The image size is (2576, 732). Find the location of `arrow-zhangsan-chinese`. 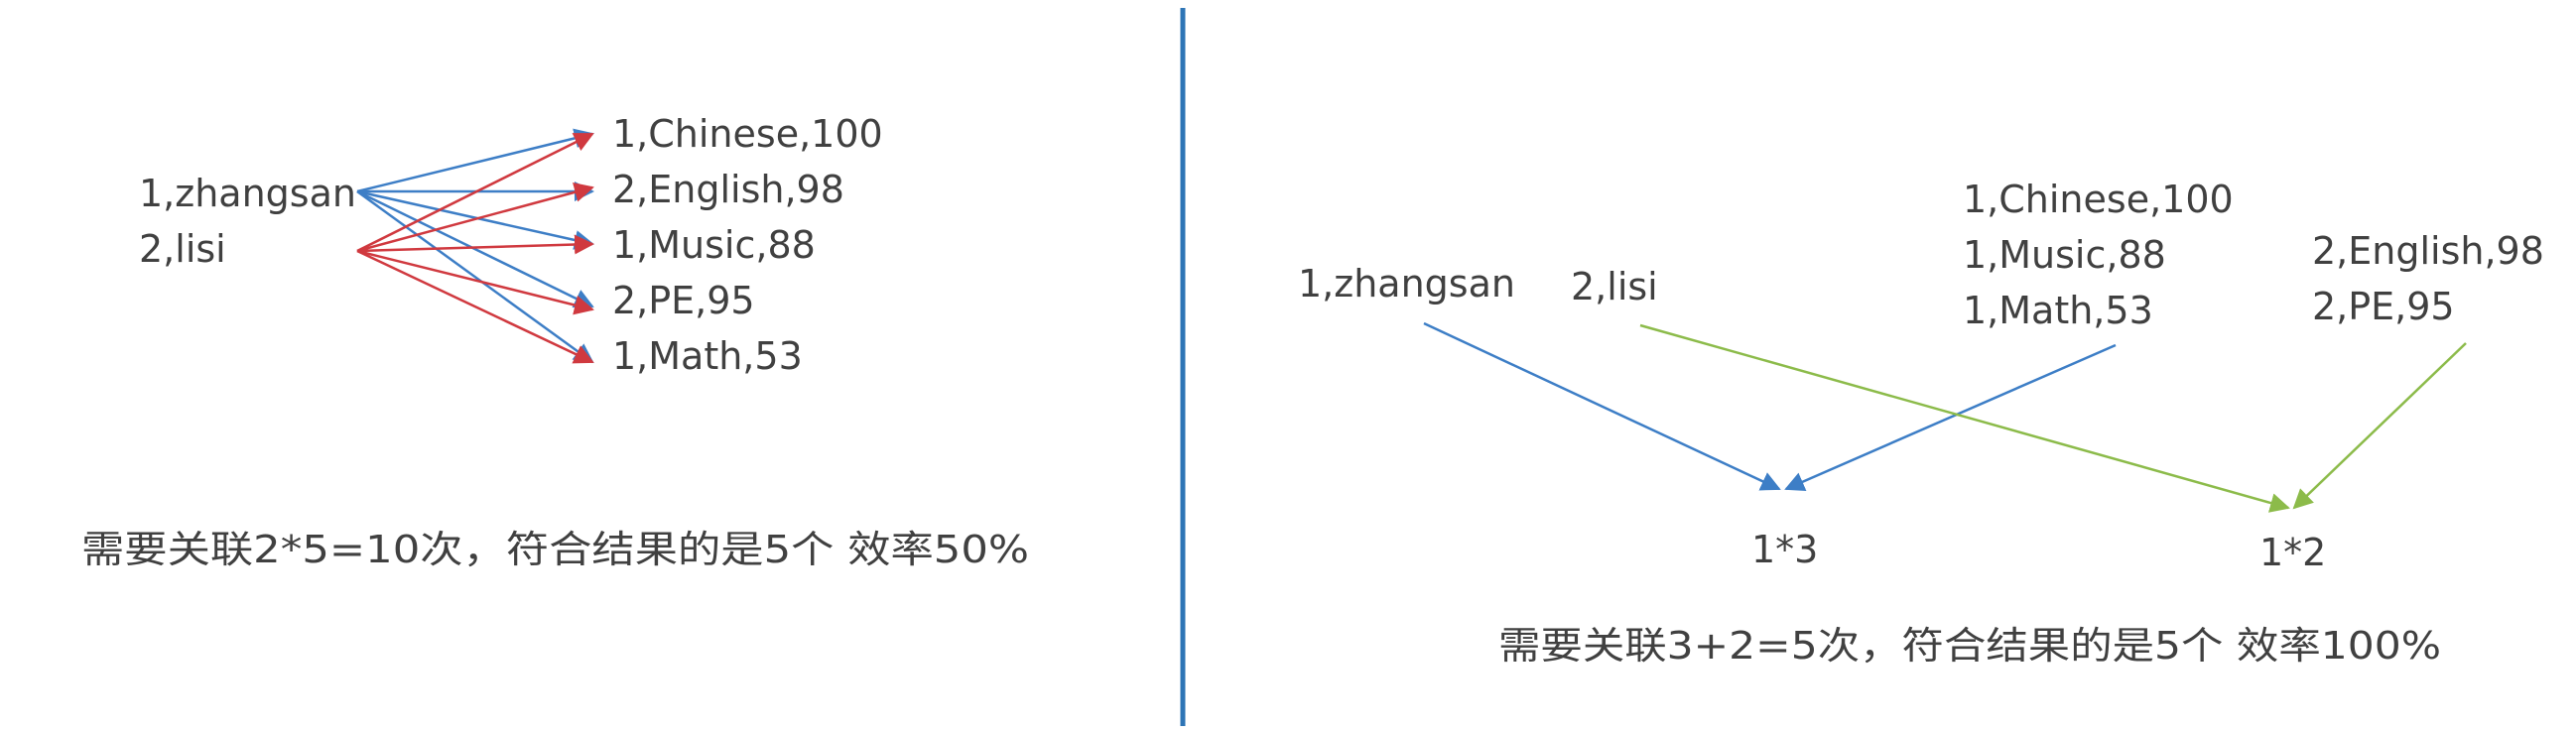

arrow-zhangsan-chinese is located at coordinates (475, 160).